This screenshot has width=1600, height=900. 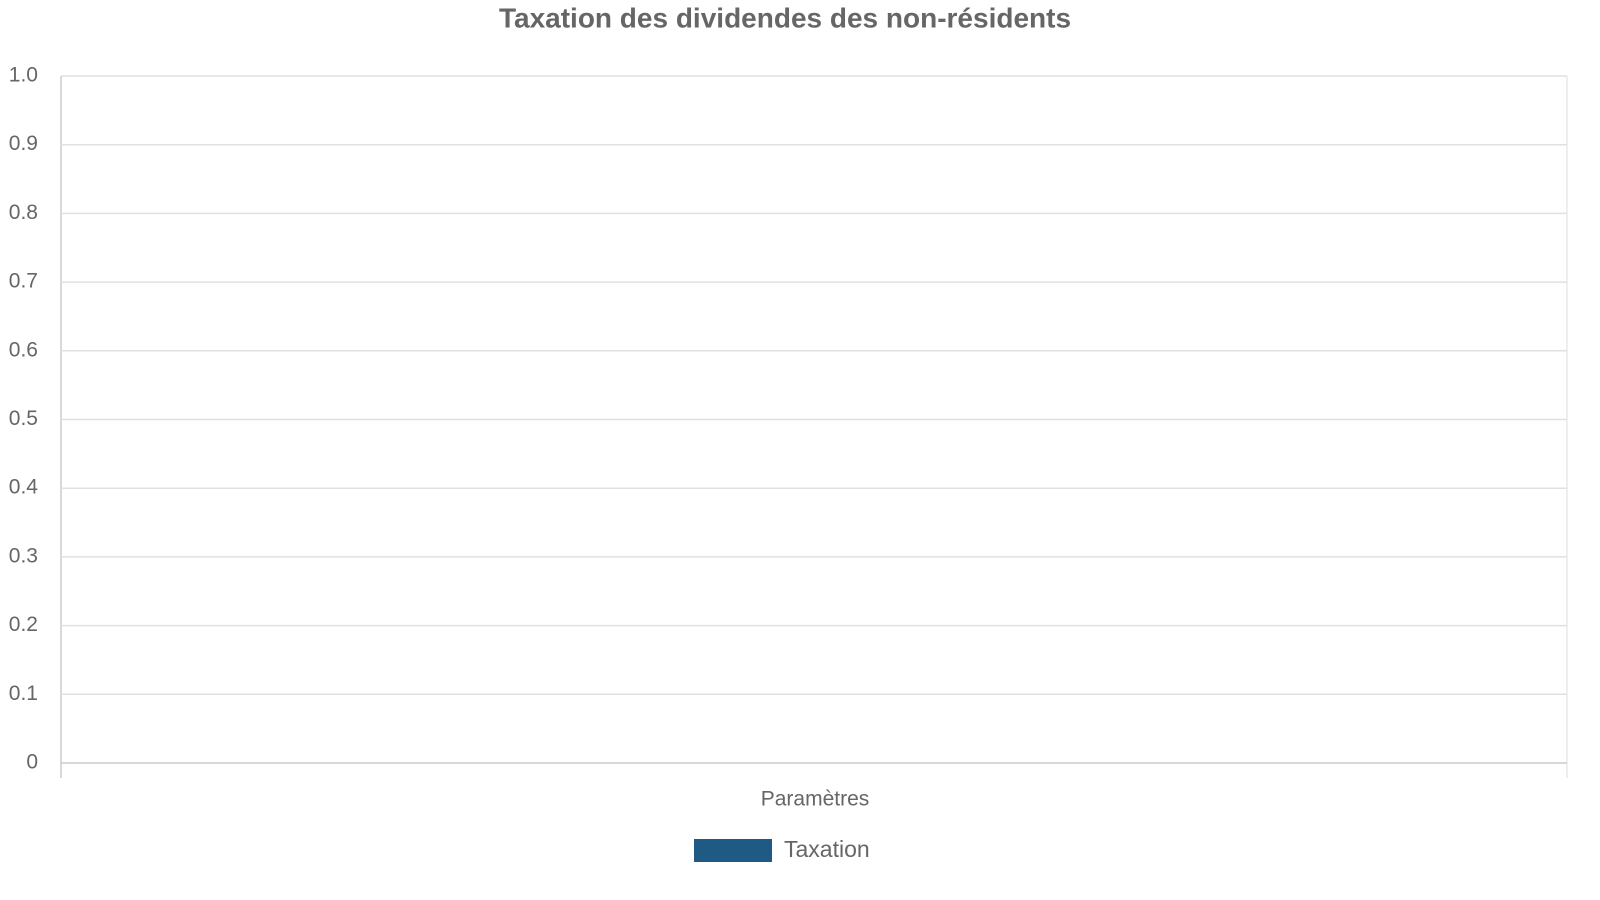 What do you see at coordinates (23, 212) in the screenshot?
I see `y-tick-label: 0.8` at bounding box center [23, 212].